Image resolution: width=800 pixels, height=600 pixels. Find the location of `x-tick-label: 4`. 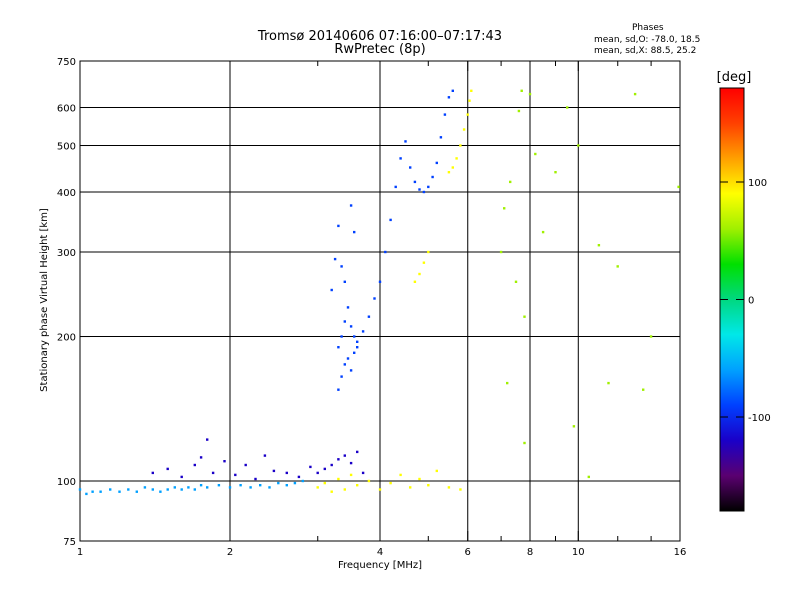

x-tick-label: 4 is located at coordinates (380, 552).